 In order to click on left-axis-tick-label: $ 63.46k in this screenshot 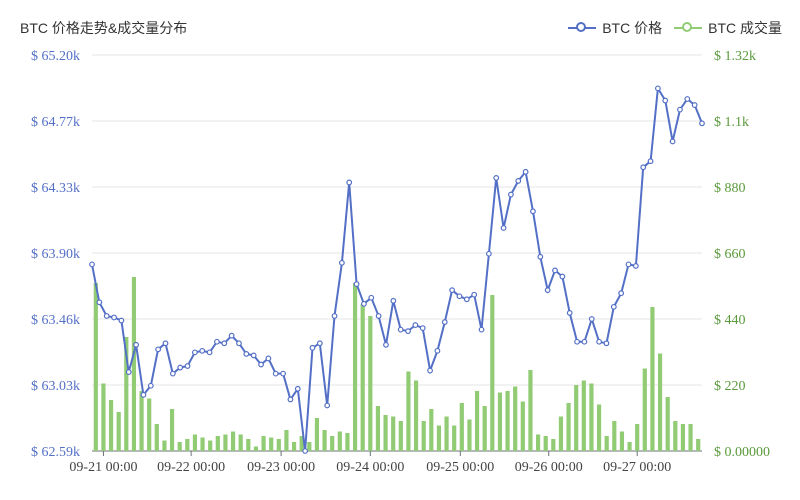, I will do `click(55, 320)`.